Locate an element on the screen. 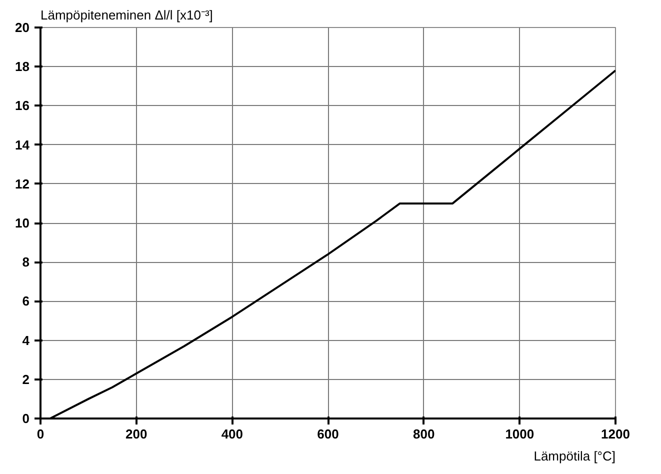  y-tick-label: 12 is located at coordinates (22, 184).